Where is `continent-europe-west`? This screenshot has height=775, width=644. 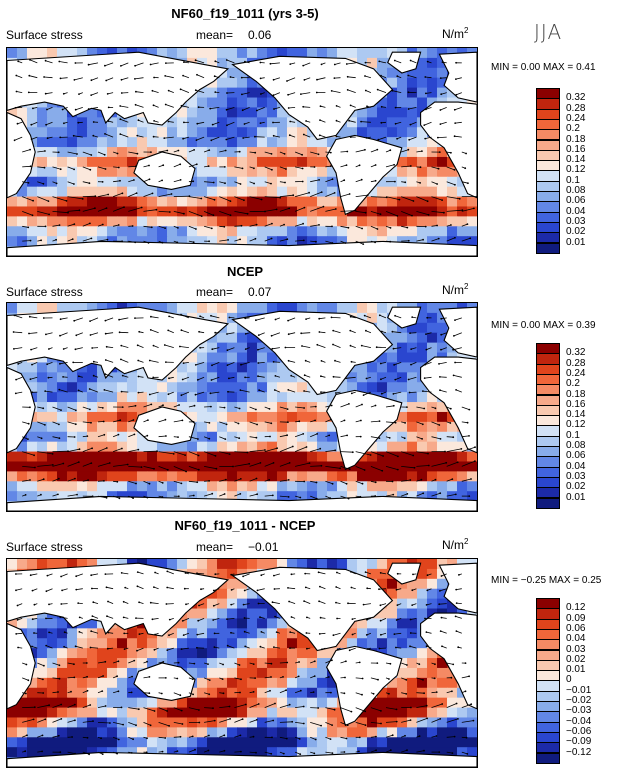 continent-europe-west is located at coordinates (457, 588).